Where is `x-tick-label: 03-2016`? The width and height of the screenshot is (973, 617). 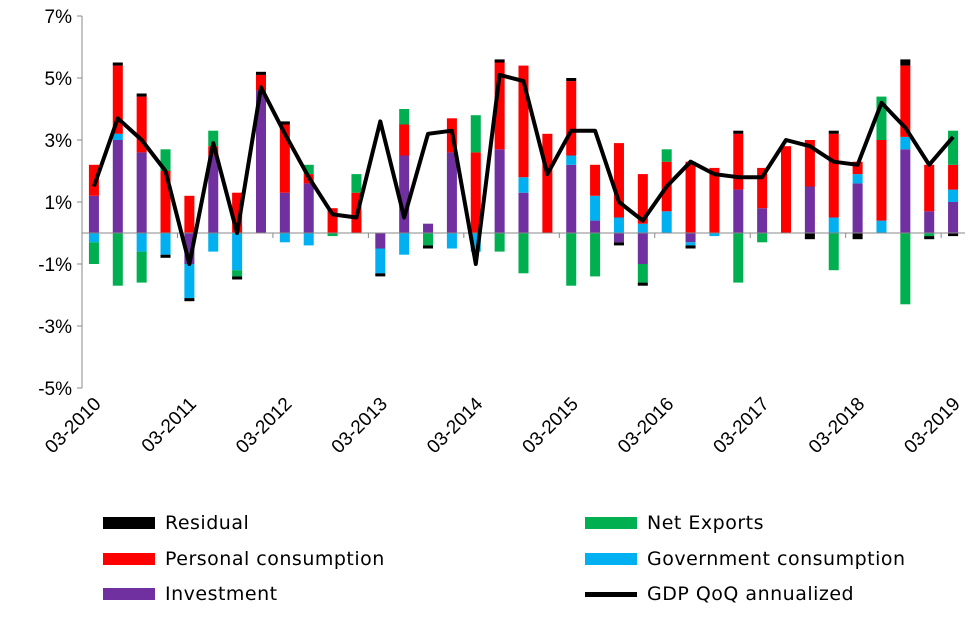
x-tick-label: 03-2016 is located at coordinates (646, 426).